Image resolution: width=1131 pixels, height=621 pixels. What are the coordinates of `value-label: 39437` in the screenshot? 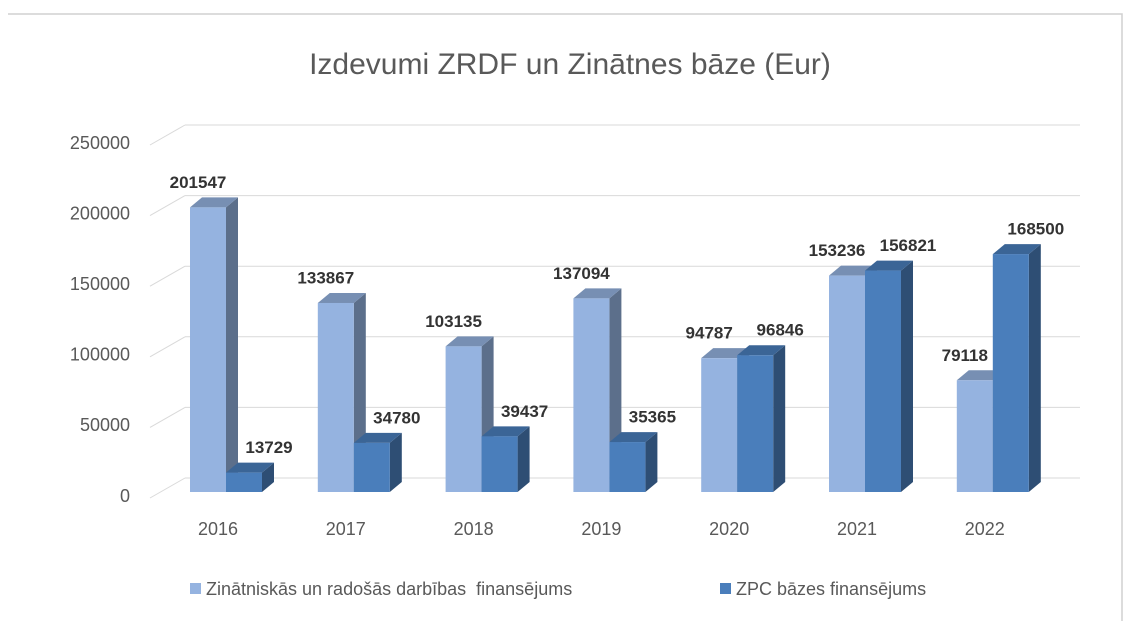 It's located at (524, 411).